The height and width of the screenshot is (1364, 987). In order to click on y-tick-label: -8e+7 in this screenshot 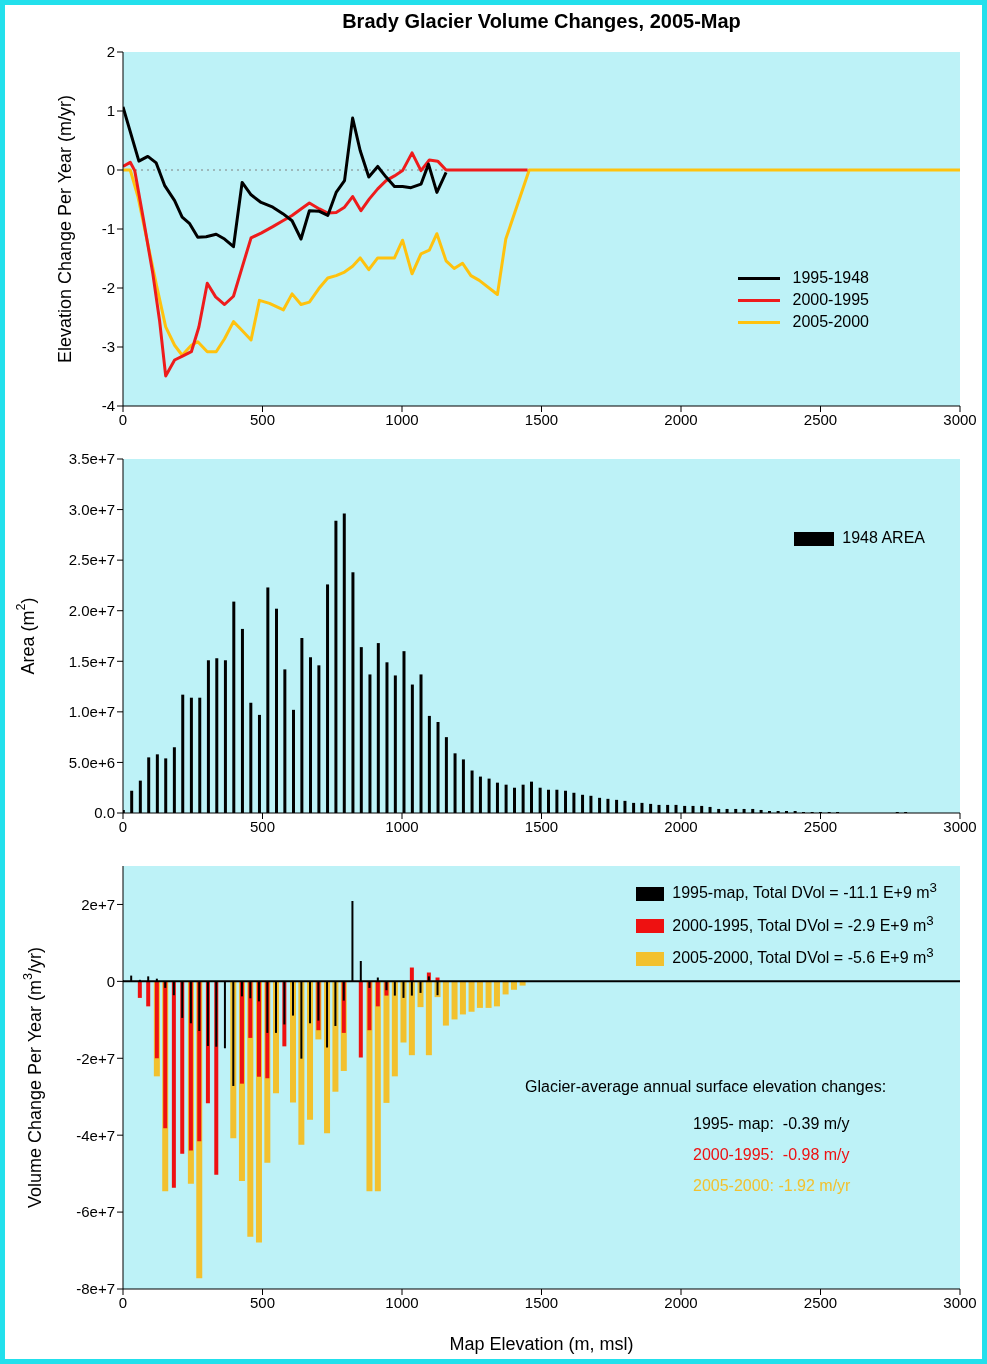, I will do `click(95, 1289)`.